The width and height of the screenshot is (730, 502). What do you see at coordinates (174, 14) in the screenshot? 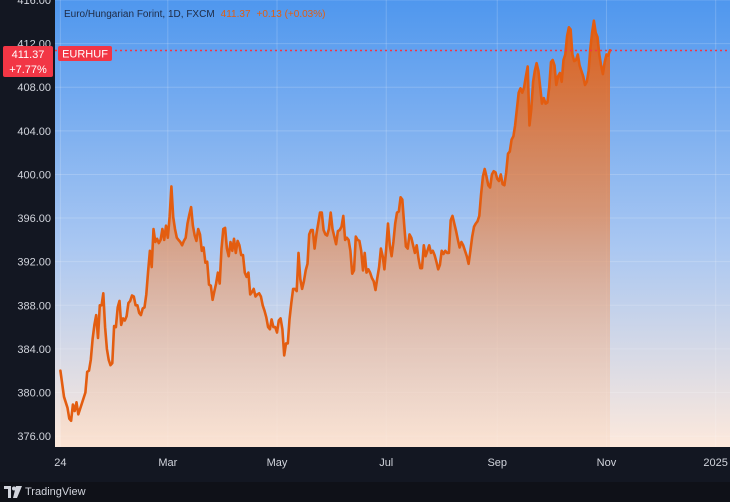
I see `legend-interval: 1D` at bounding box center [174, 14].